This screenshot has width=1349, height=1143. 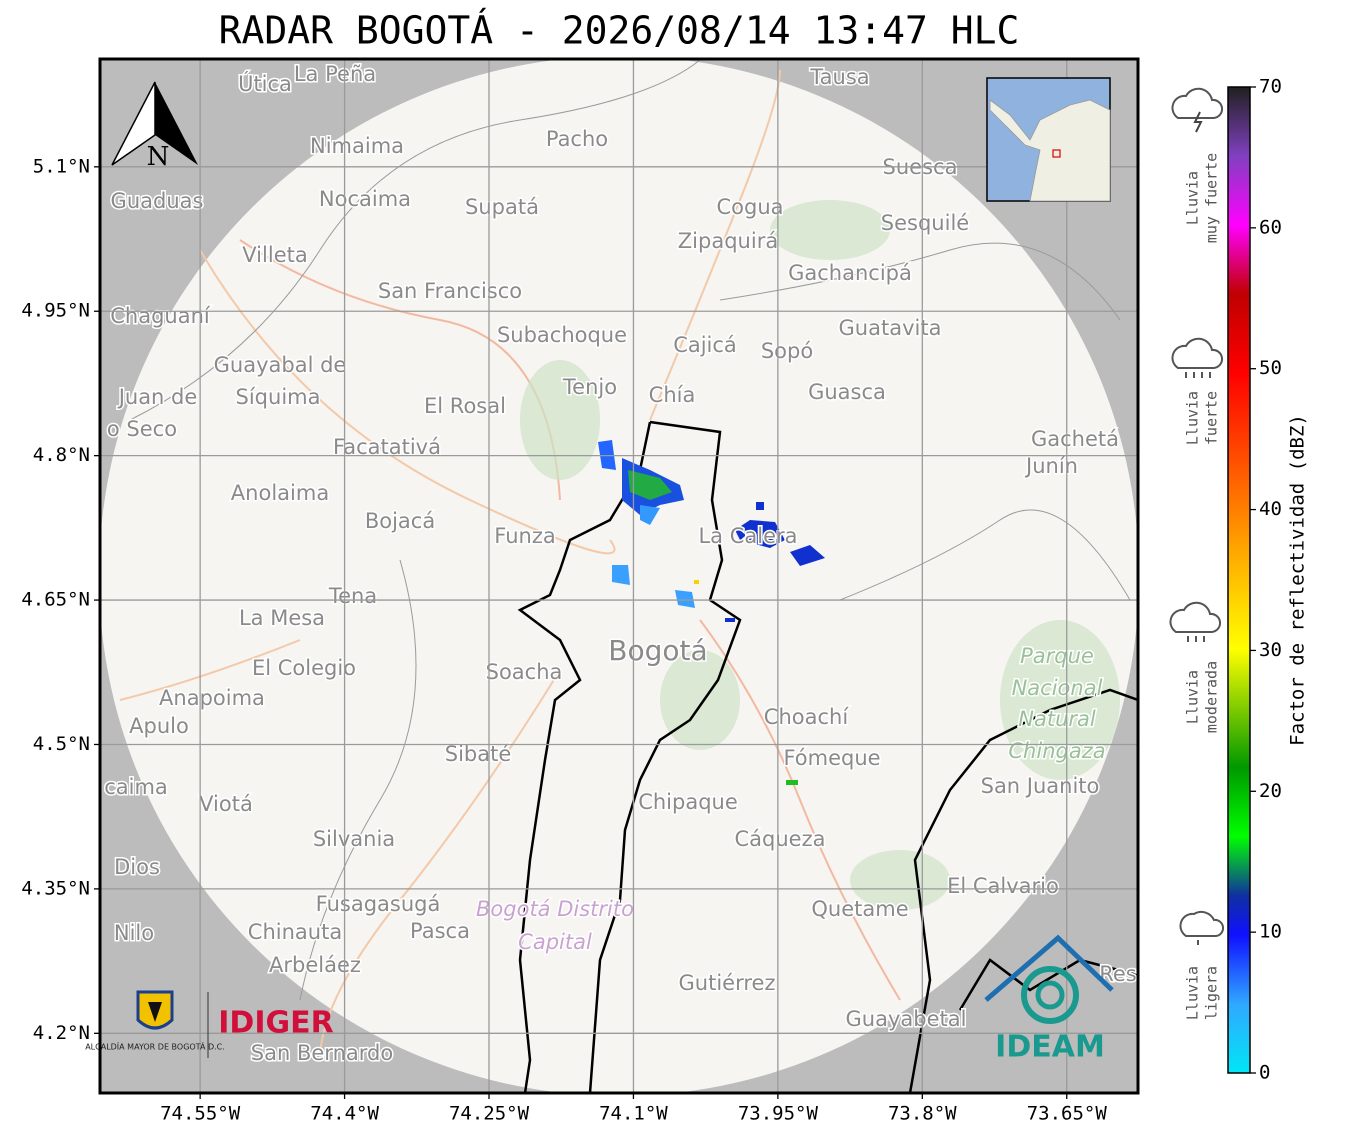 What do you see at coordinates (672, 395) in the screenshot?
I see `place-label: Chía` at bounding box center [672, 395].